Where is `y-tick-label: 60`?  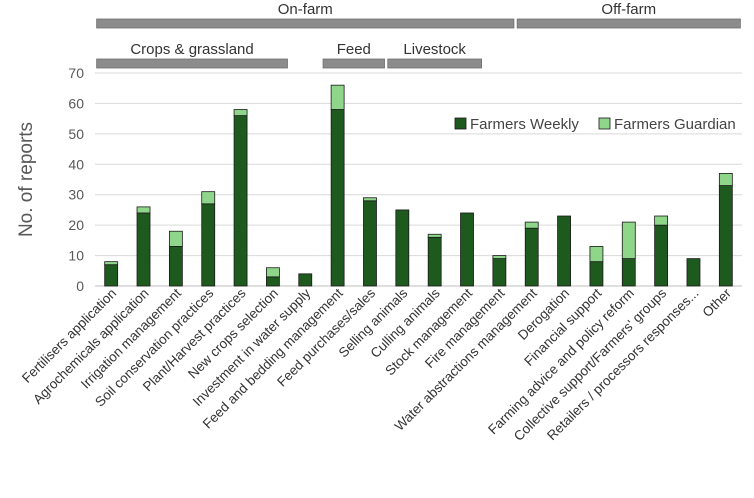 y-tick-label: 60 is located at coordinates (76, 103).